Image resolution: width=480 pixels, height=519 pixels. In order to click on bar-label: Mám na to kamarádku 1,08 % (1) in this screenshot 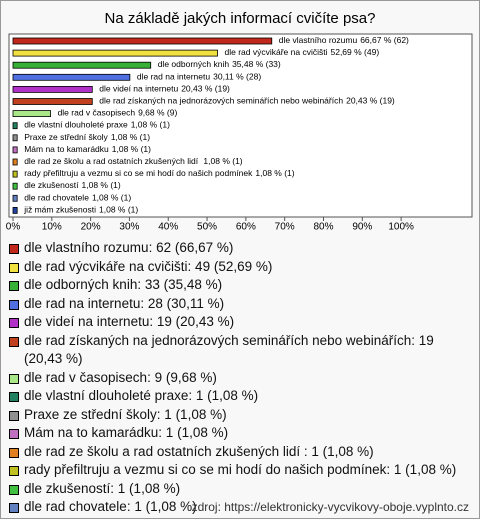, I will do `click(87, 149)`.